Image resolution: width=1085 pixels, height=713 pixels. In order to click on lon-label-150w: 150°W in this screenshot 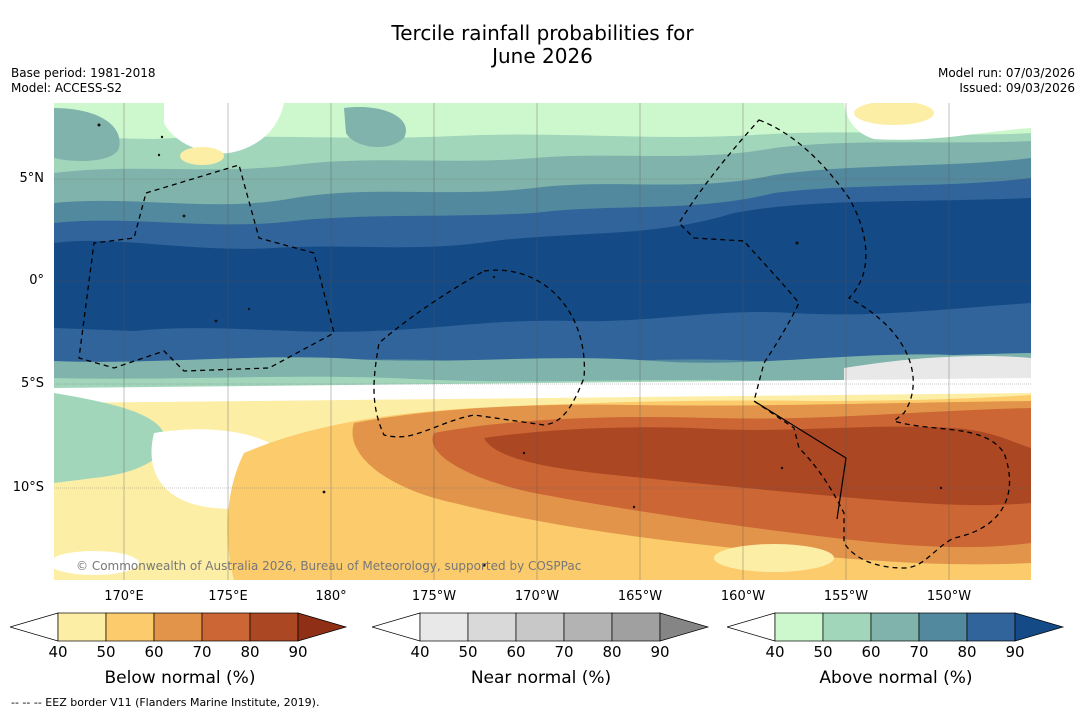, I will do `click(949, 596)`.